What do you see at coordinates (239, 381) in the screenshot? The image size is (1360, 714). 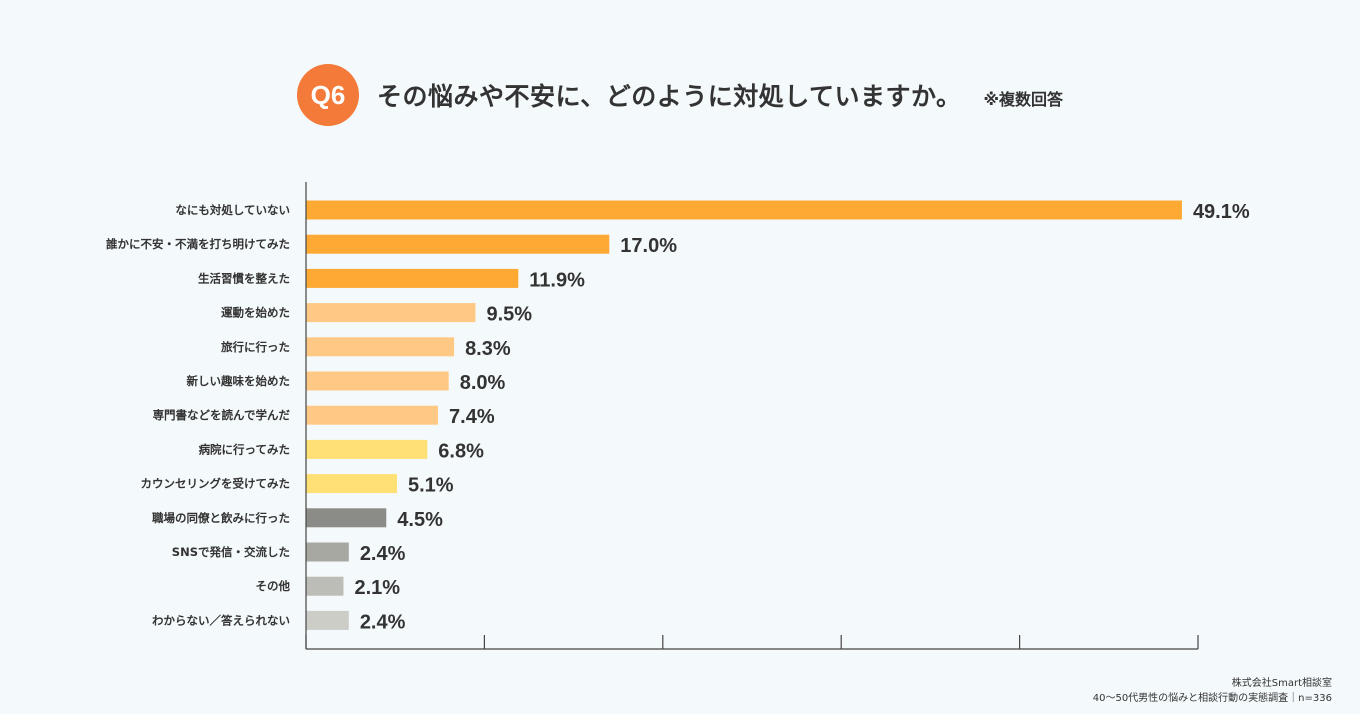 I see `category-label: 新しい趣味を始めた` at bounding box center [239, 381].